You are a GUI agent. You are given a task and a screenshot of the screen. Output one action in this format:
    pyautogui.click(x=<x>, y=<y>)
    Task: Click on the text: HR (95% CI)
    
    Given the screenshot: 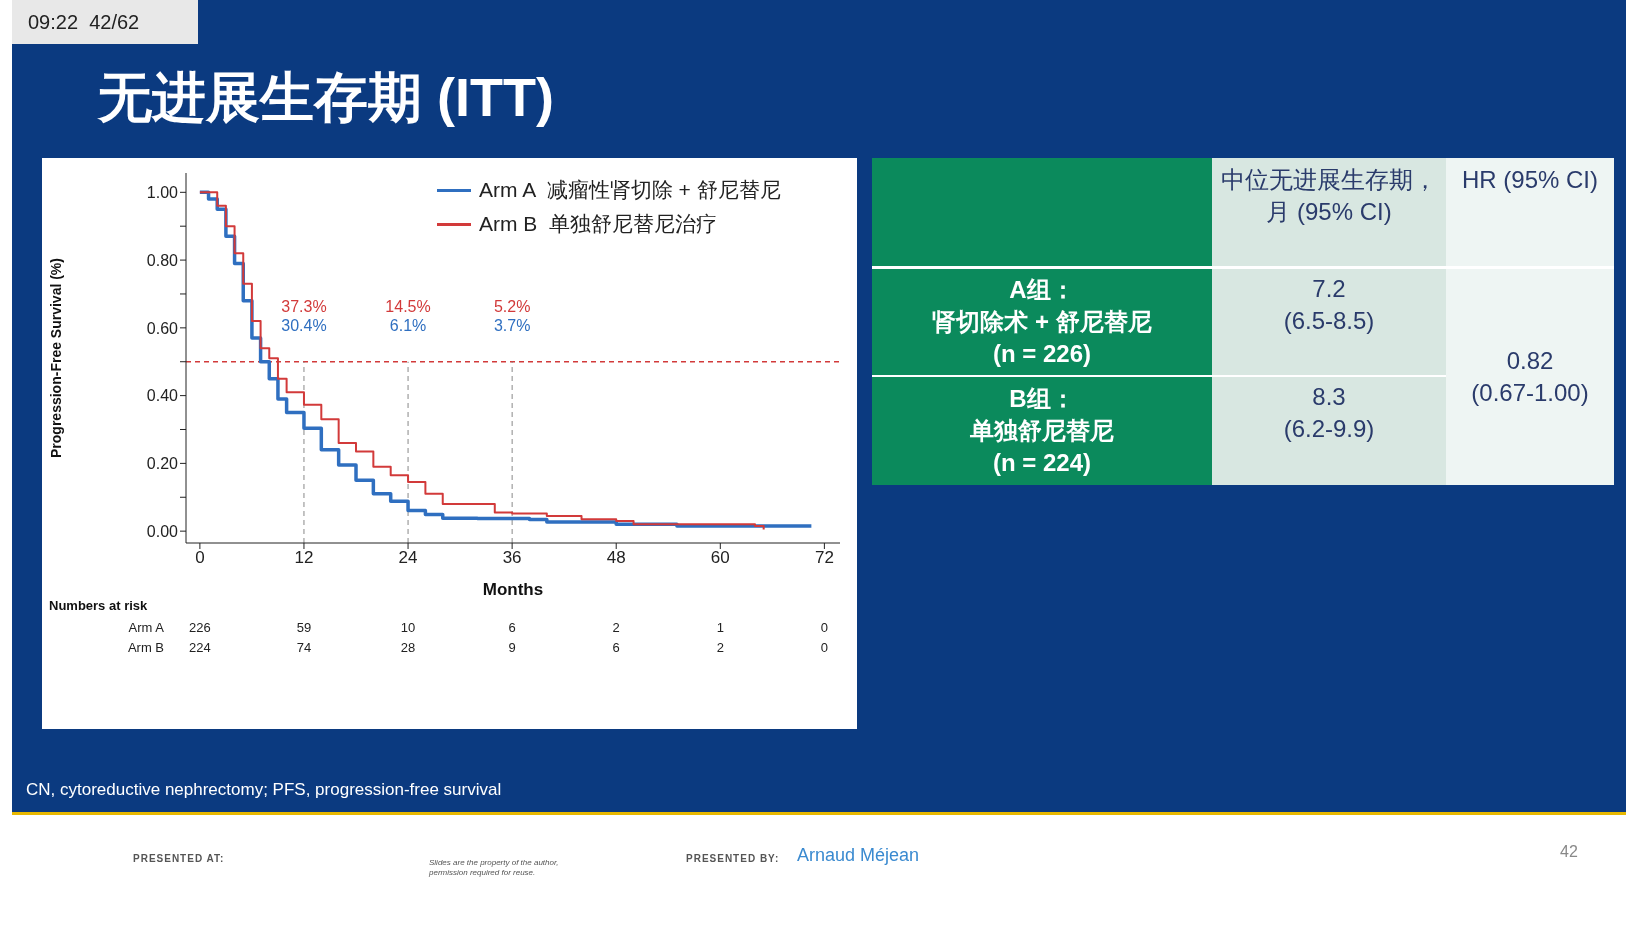 What is the action you would take?
    pyautogui.click(x=1530, y=212)
    